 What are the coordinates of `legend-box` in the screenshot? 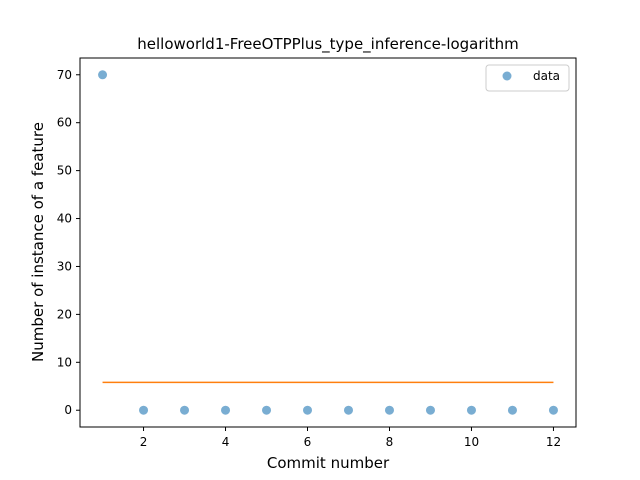 It's located at (527, 78).